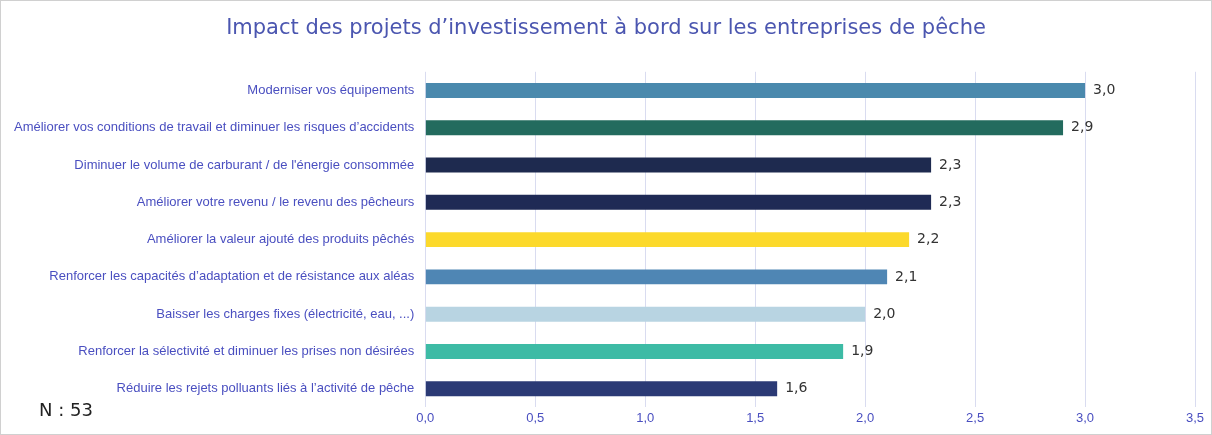  I want to click on chart-title: Impact des projets d’investissement à bord sur les entreprises de pêche, so click(606, 27).